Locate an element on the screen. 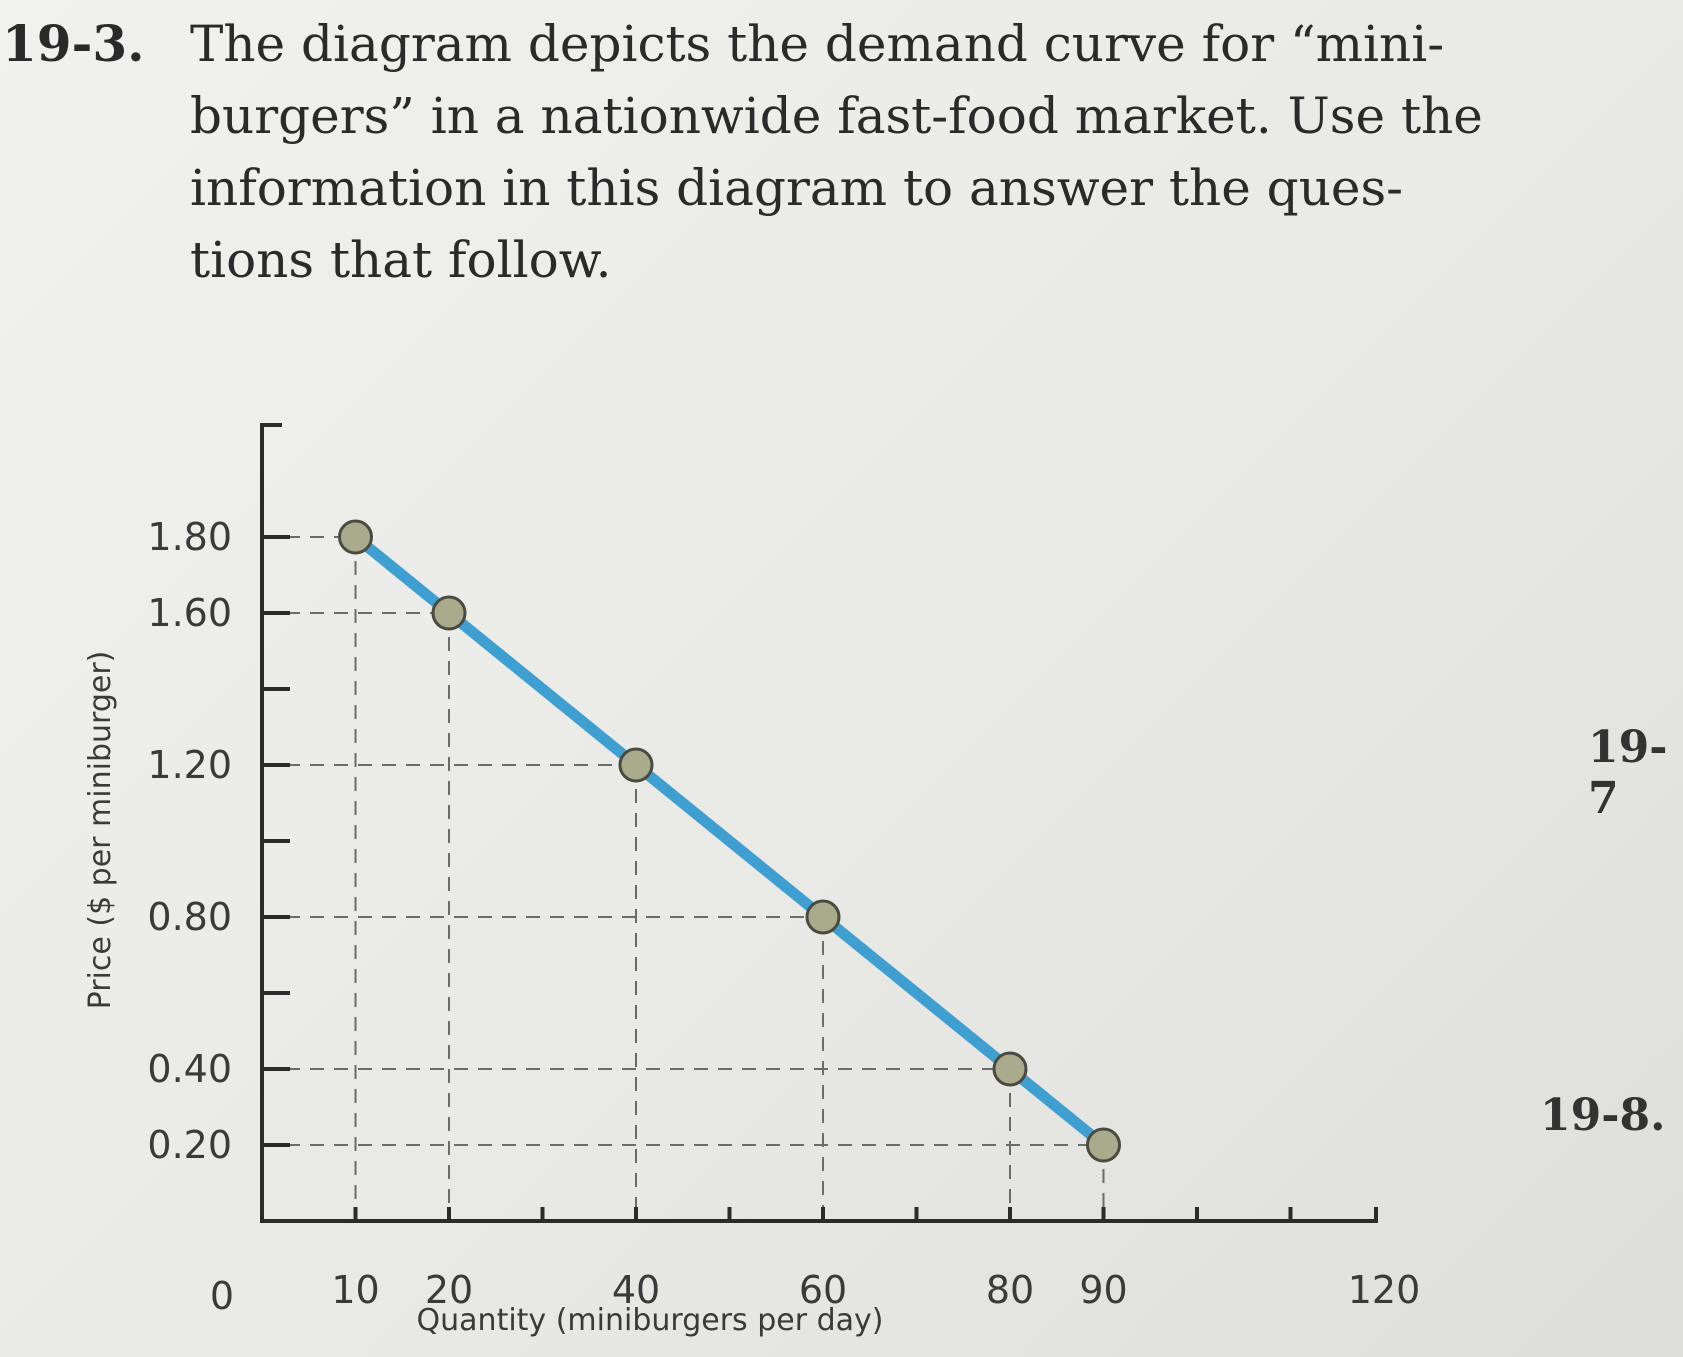 The height and width of the screenshot is (1357, 1683). y-tick-label: 1.20 is located at coordinates (189, 765).